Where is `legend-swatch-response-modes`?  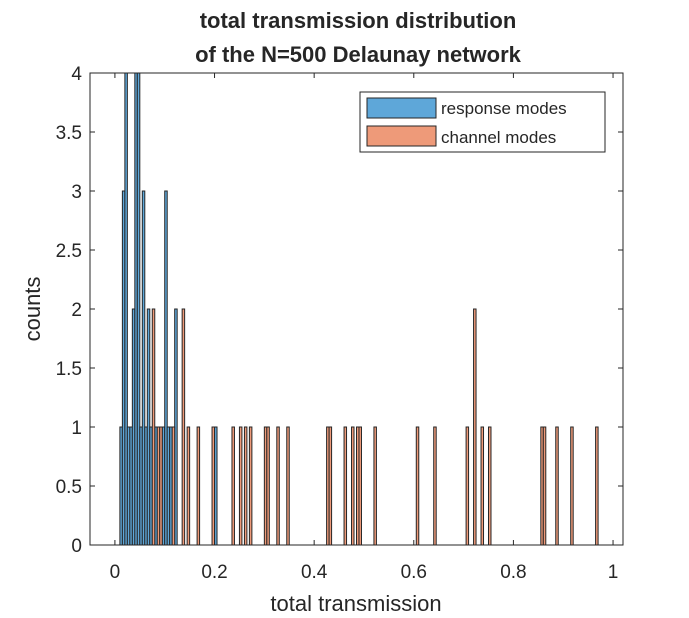
legend-swatch-response-modes is located at coordinates (401, 108).